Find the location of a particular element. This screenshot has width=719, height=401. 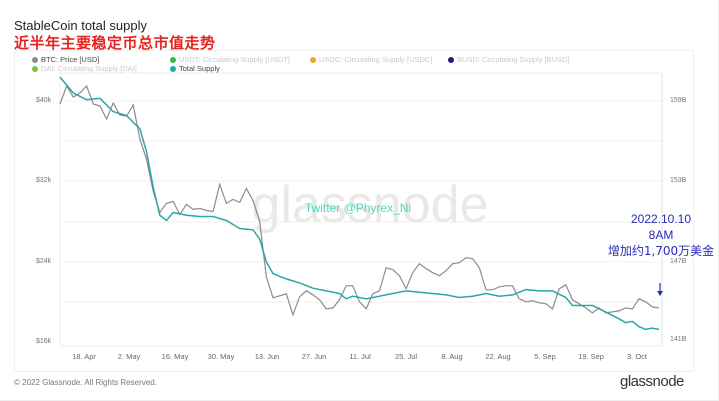

annotation-date: 2022.10.10 is located at coordinates (661, 219).